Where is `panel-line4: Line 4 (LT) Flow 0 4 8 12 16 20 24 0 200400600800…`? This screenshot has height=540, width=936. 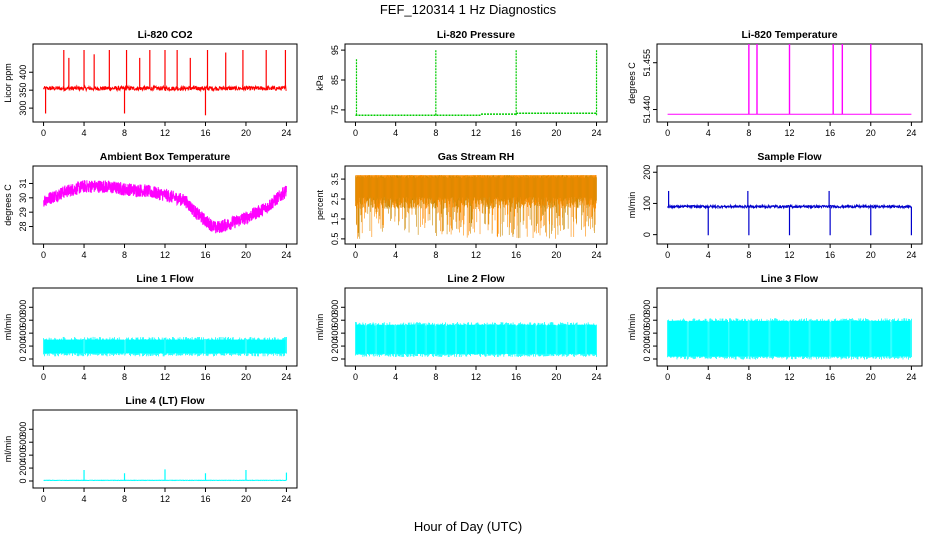
panel-line4: Line 4 (LT) Flow 0 4 8 12 16 20 24 0 200400600800… is located at coordinates (150, 449).